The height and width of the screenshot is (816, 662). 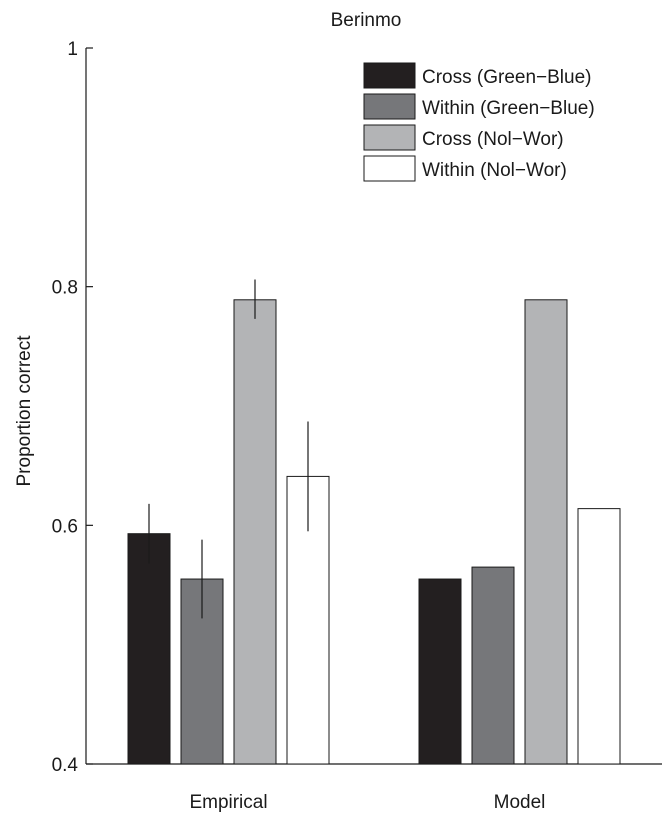 I want to click on y-axis-ticks: 0.4 0.6 0.8 1, so click(x=72, y=407).